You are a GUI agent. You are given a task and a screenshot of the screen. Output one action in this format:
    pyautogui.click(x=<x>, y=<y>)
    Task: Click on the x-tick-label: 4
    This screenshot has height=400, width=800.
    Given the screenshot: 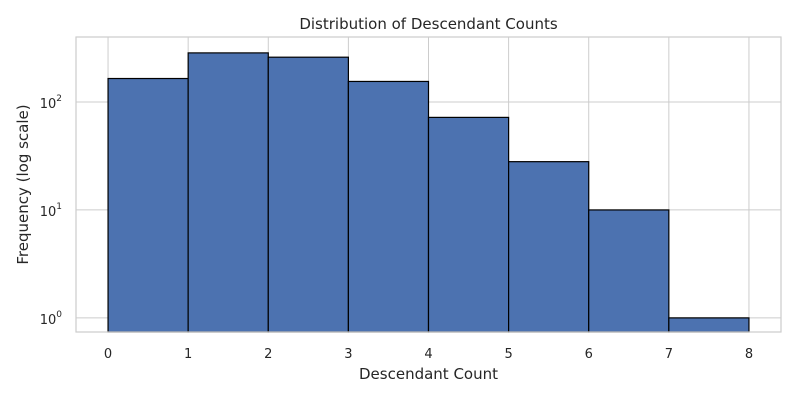 What is the action you would take?
    pyautogui.click(x=428, y=354)
    